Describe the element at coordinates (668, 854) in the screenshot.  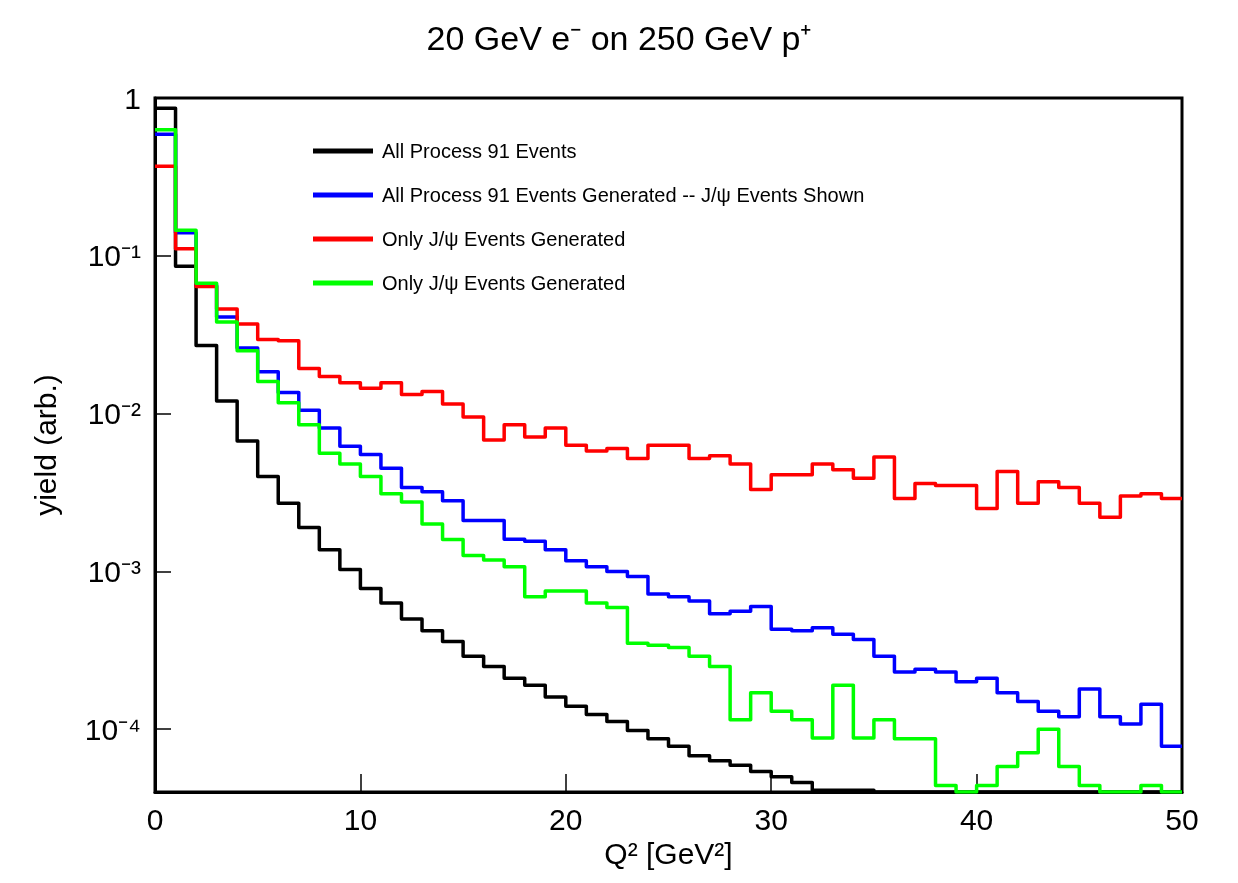
I see `x-axis-title: Q² [GeV²]` at that location.